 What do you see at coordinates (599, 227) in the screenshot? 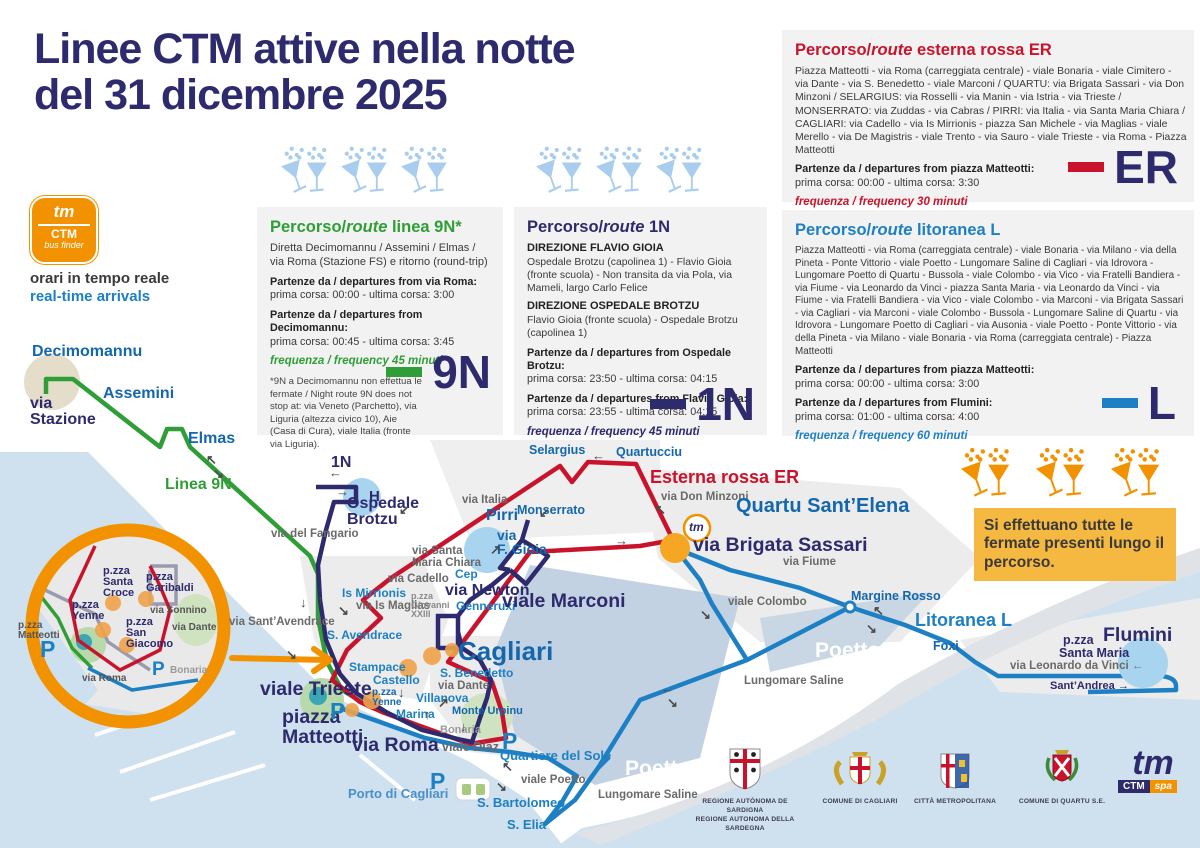
I see `route-box-1n-title: Percorso/route 1N` at bounding box center [599, 227].